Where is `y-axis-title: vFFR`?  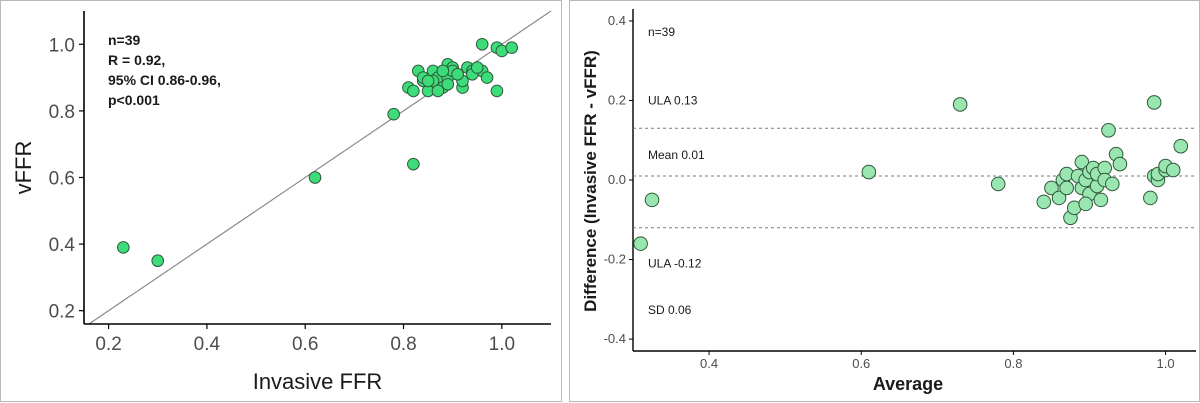
y-axis-title: vFFR is located at coordinates (23, 168).